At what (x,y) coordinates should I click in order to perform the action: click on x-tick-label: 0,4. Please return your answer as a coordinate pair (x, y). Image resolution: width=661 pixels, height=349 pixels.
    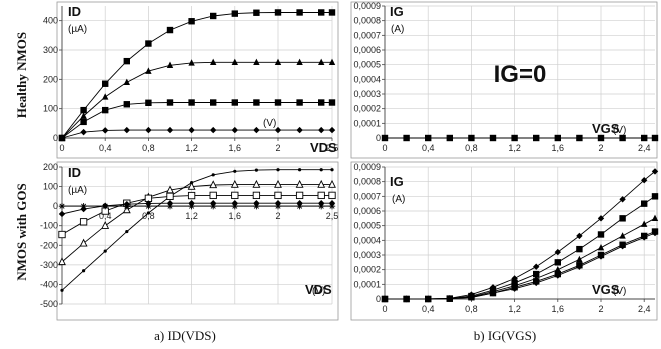
    Looking at the image, I should click on (428, 309).